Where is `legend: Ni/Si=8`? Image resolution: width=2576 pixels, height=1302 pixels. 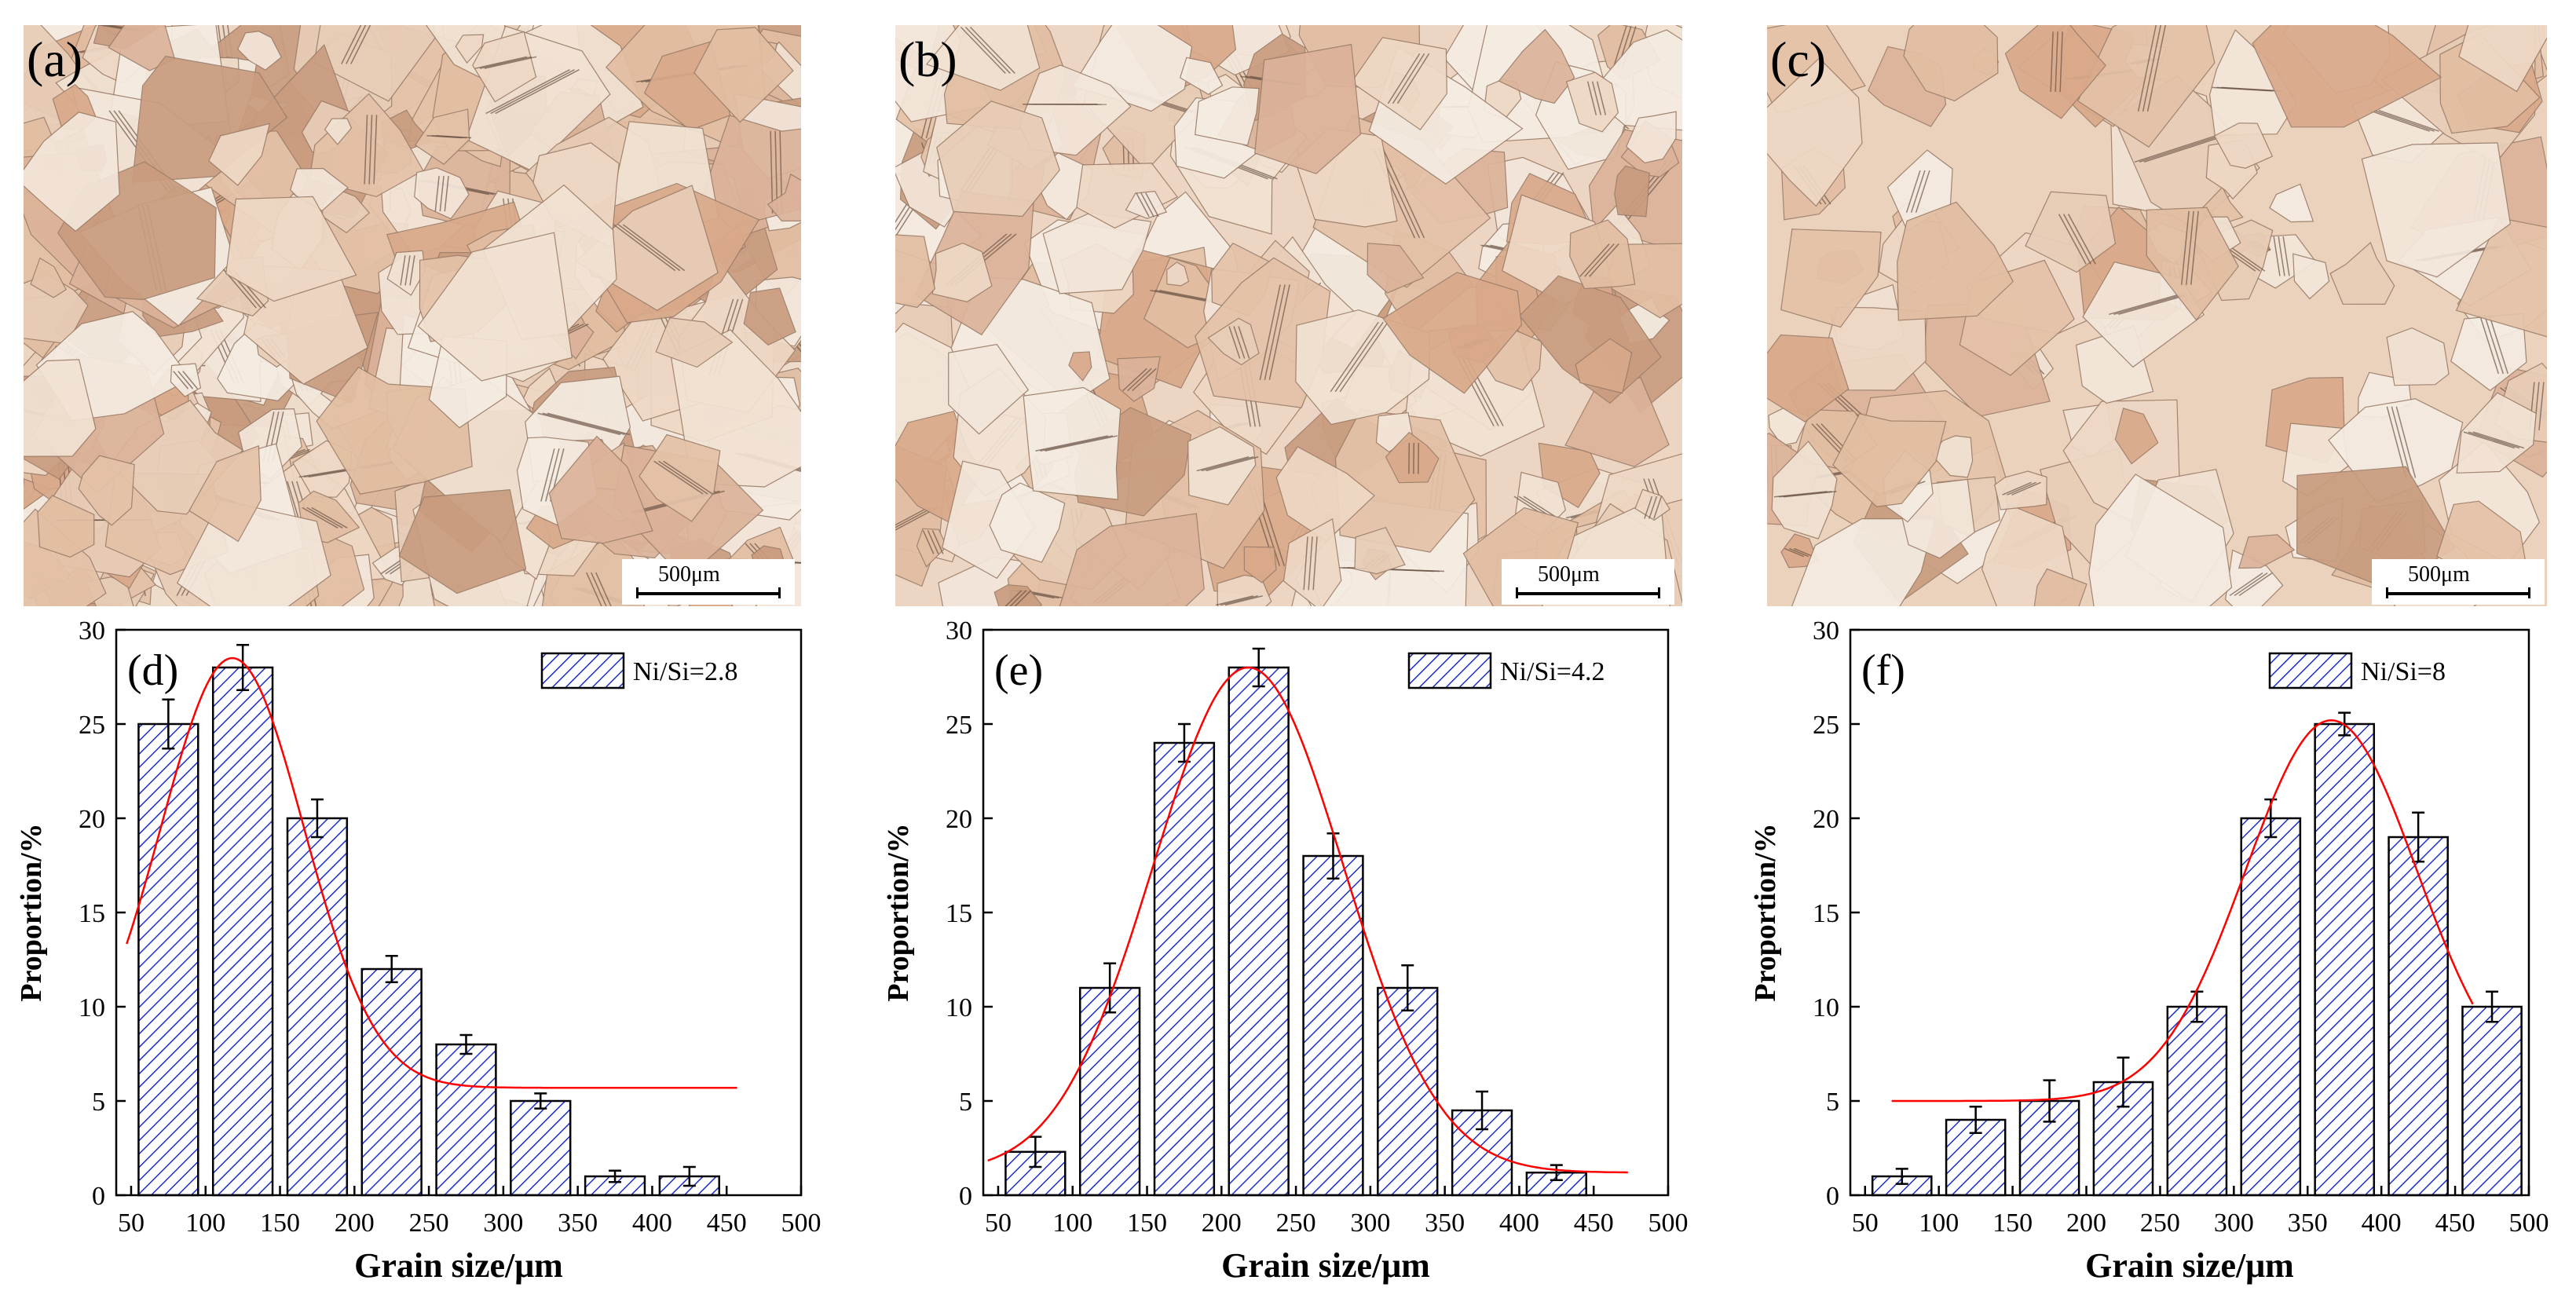 legend: Ni/Si=8 is located at coordinates (2357, 671).